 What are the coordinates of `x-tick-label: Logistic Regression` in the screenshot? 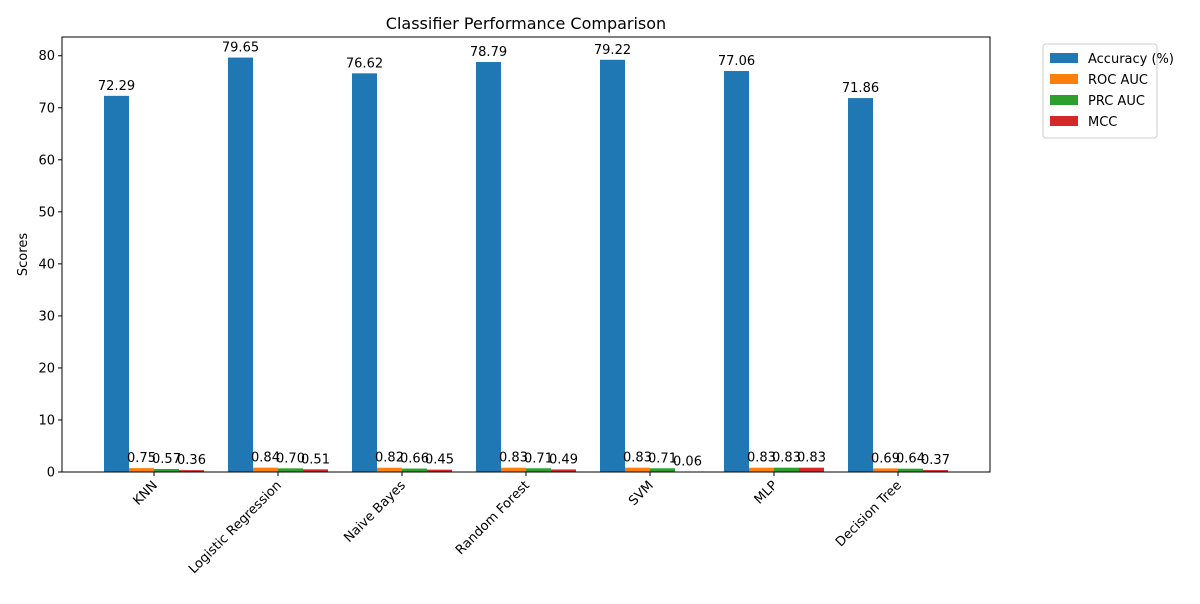 It's located at (235, 527).